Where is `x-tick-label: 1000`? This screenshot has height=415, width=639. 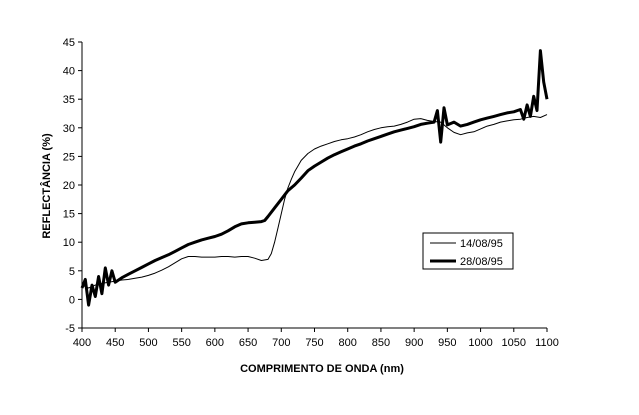 x-tick-label: 1000 is located at coordinates (480, 343).